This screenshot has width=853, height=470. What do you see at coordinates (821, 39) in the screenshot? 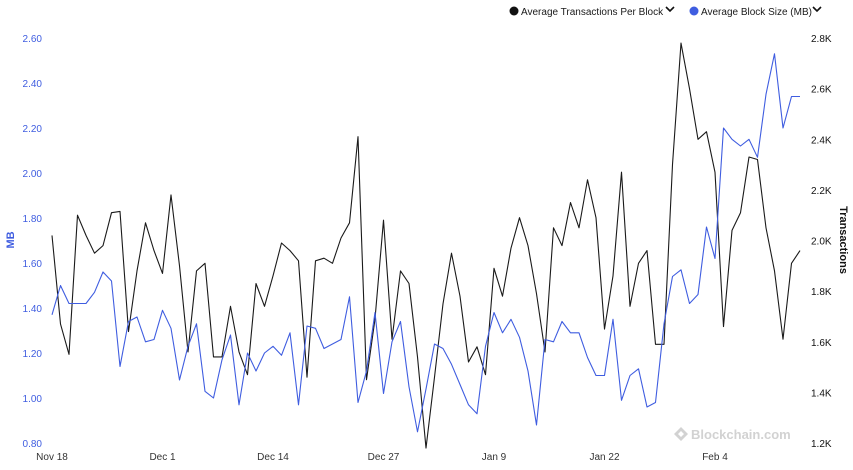
I see `right-tick-label: 2.8K` at bounding box center [821, 39].